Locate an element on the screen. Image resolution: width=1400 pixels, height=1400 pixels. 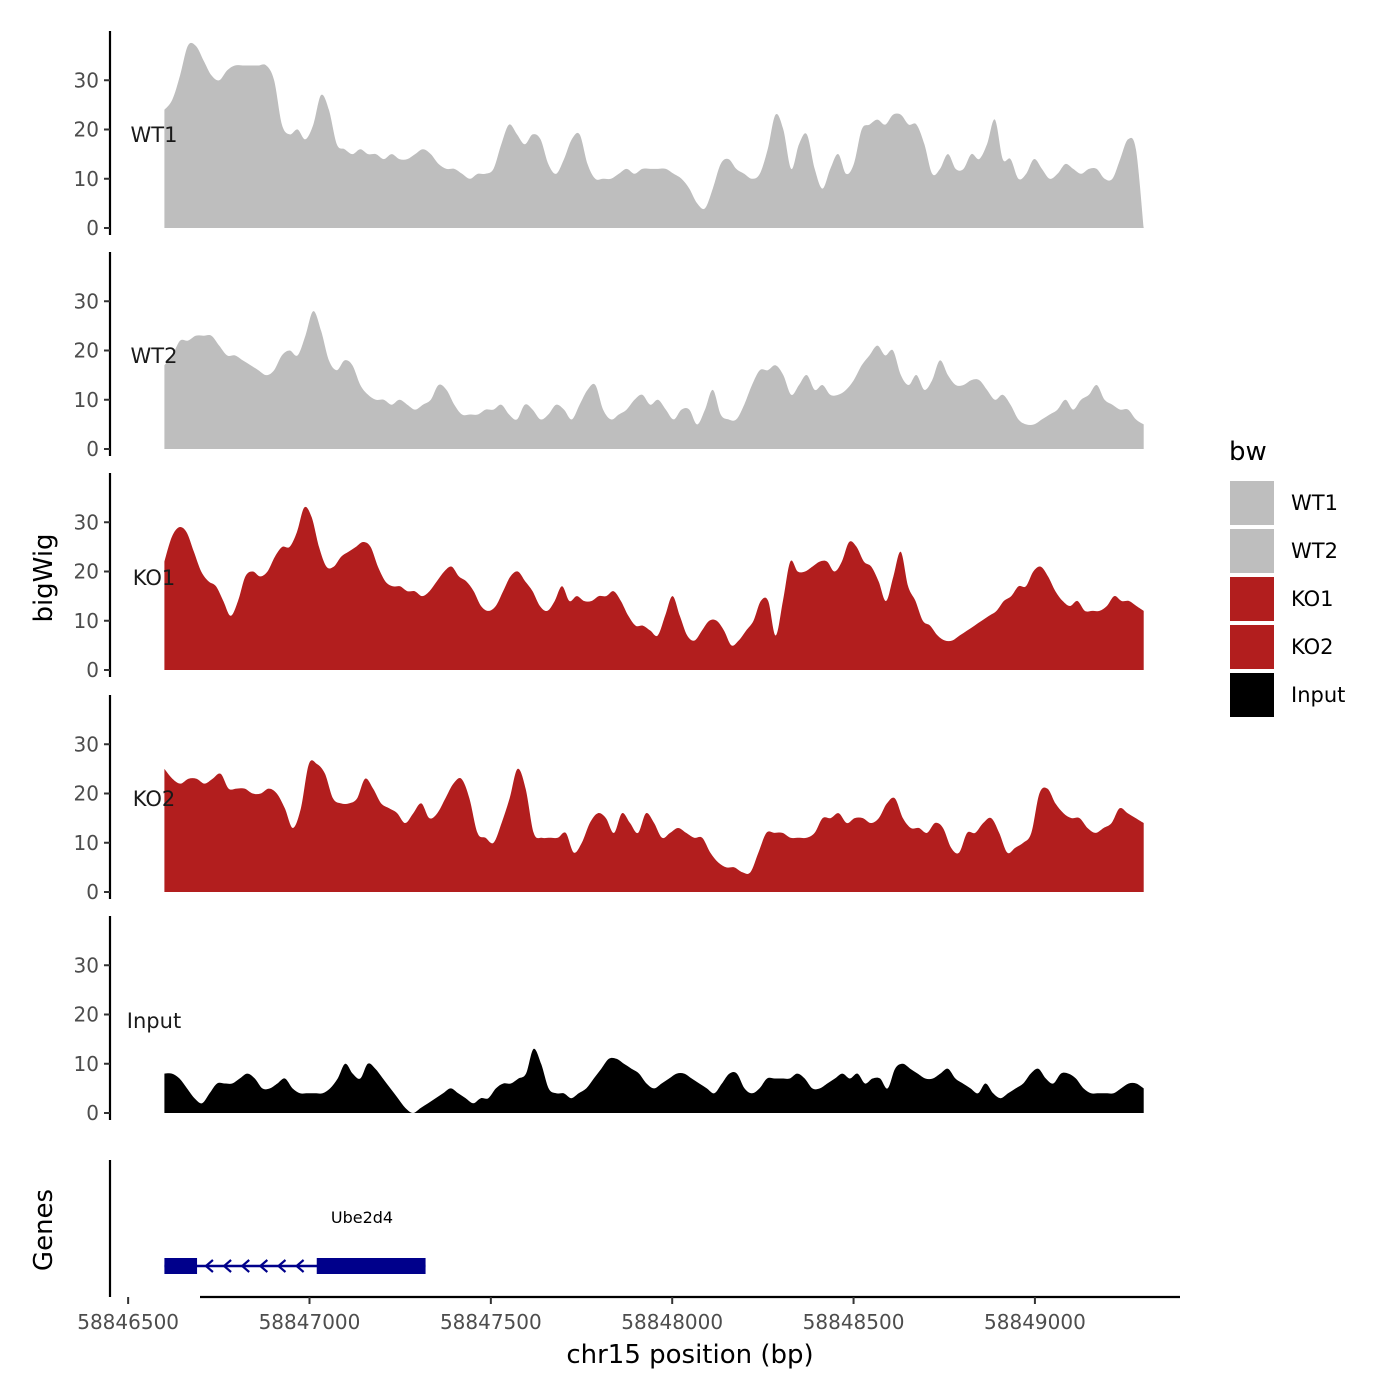
x-tick-label: 58849000 is located at coordinates (1035, 1322).